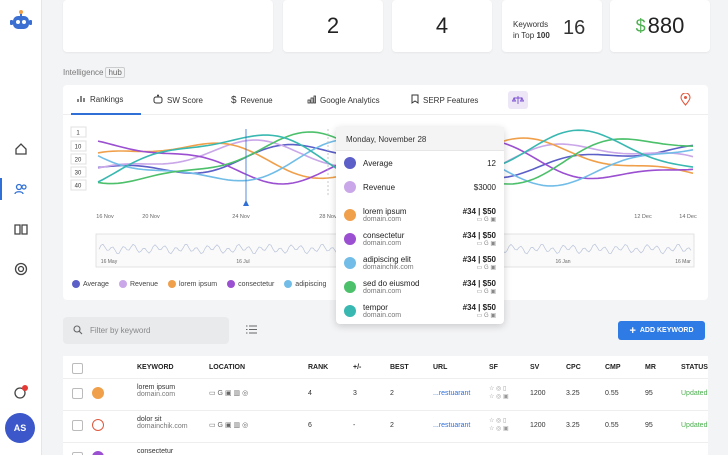 The image size is (728, 455). I want to click on y-tick-label: 40, so click(78, 187).